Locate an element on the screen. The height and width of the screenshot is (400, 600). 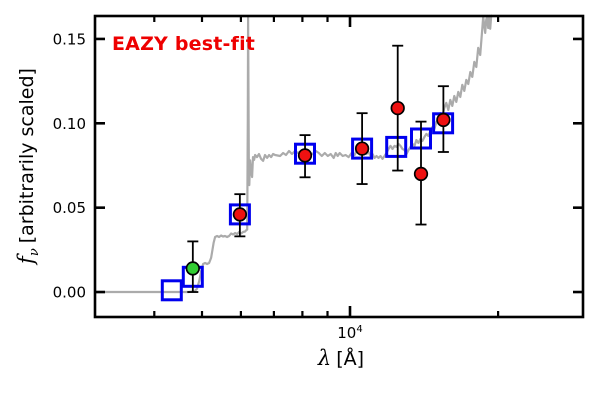
fit-annotation-text: EAZY best-fit is located at coordinates (184, 44).